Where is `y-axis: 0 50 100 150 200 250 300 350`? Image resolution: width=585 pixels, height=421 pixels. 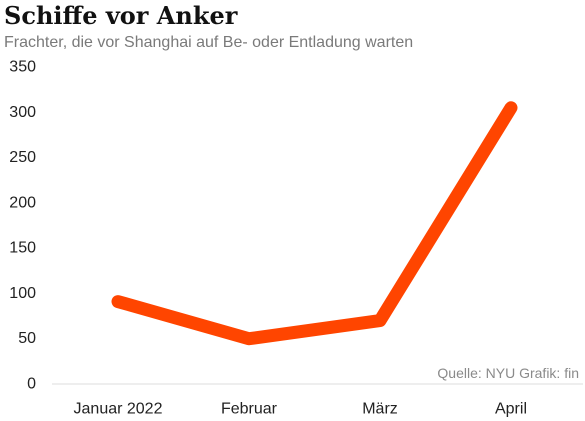 y-axis: 0 50 100 150 200 250 300 350 is located at coordinates (22, 226).